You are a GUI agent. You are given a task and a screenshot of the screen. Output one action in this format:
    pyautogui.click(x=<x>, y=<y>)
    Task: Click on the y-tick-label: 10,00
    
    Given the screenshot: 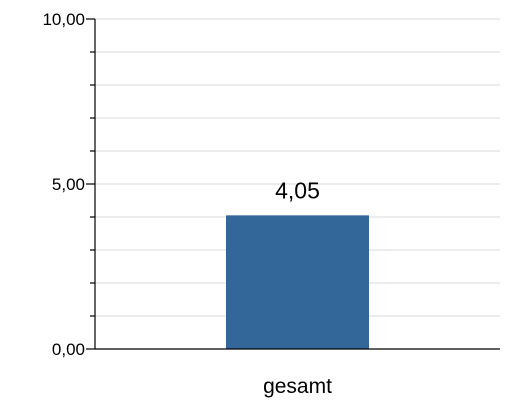 What is the action you would take?
    pyautogui.click(x=63, y=19)
    